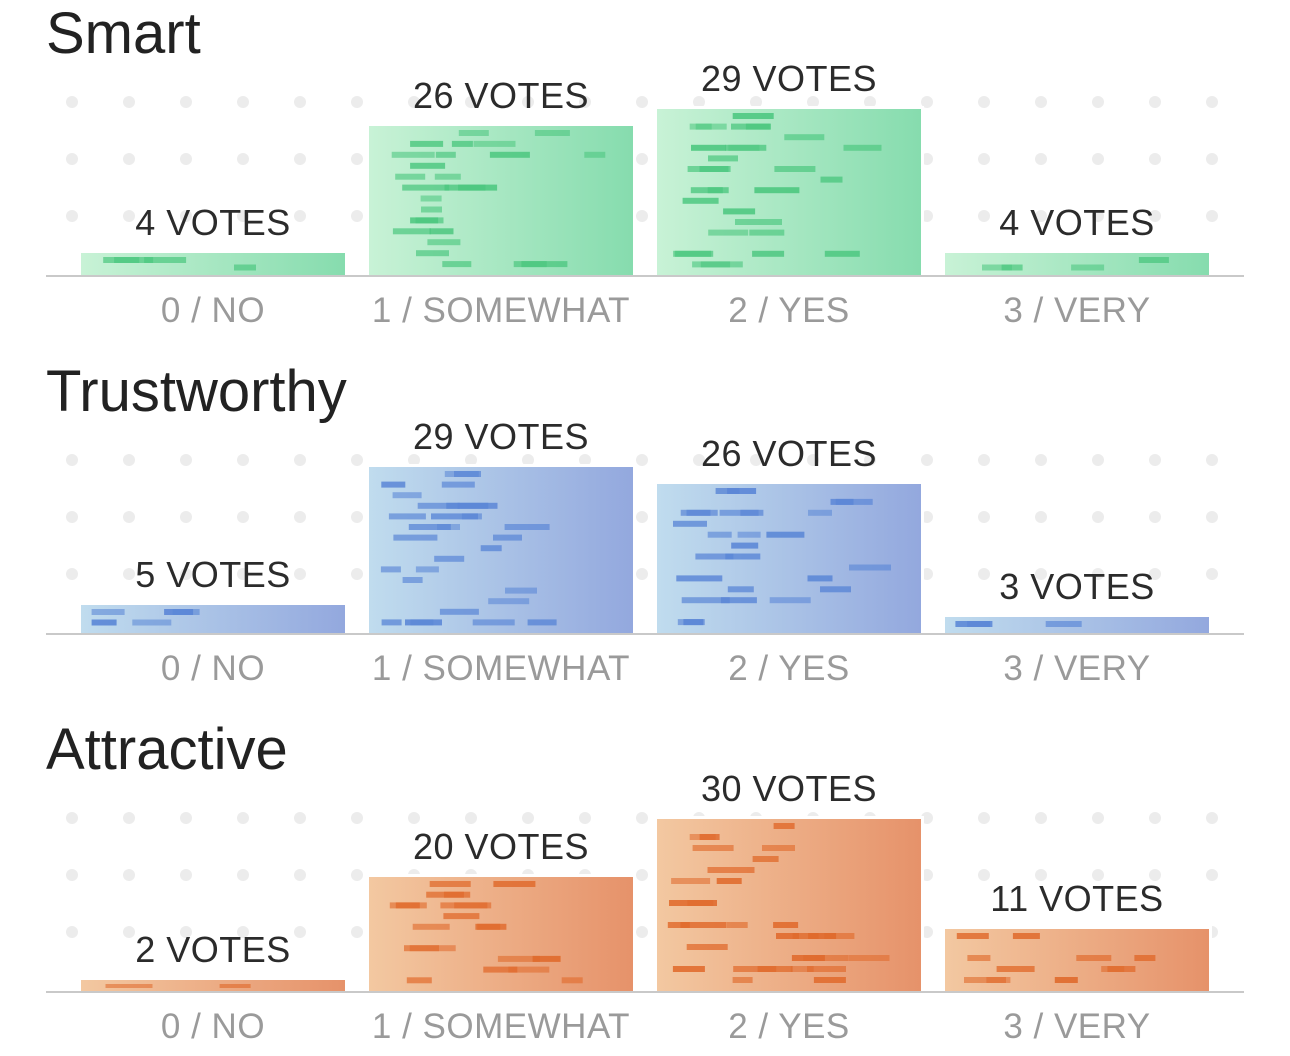 The height and width of the screenshot is (1056, 1290). Describe the element at coordinates (1076, 898) in the screenshot. I see `vote-count-label: 11 VOTES` at that location.